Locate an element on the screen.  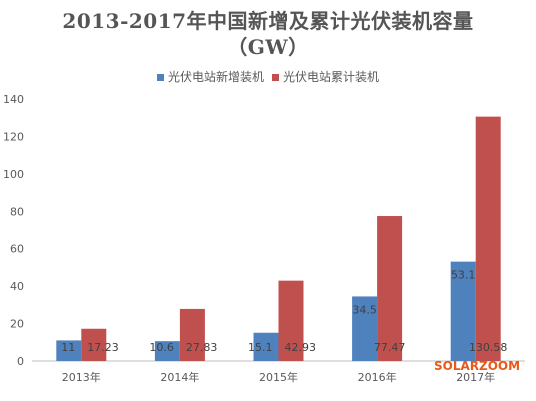
data-label-cumulative: 77.47 is located at coordinates (390, 347).